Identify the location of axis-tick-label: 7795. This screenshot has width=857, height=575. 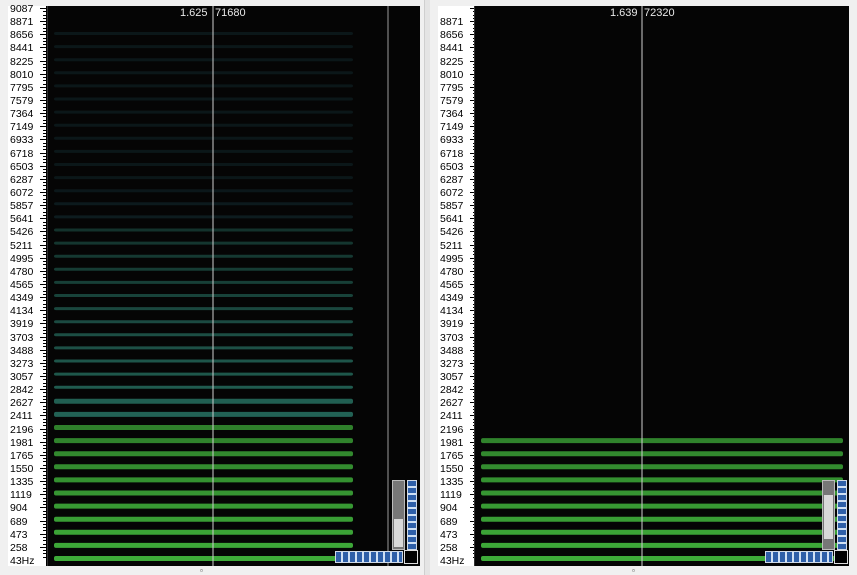
(22, 87).